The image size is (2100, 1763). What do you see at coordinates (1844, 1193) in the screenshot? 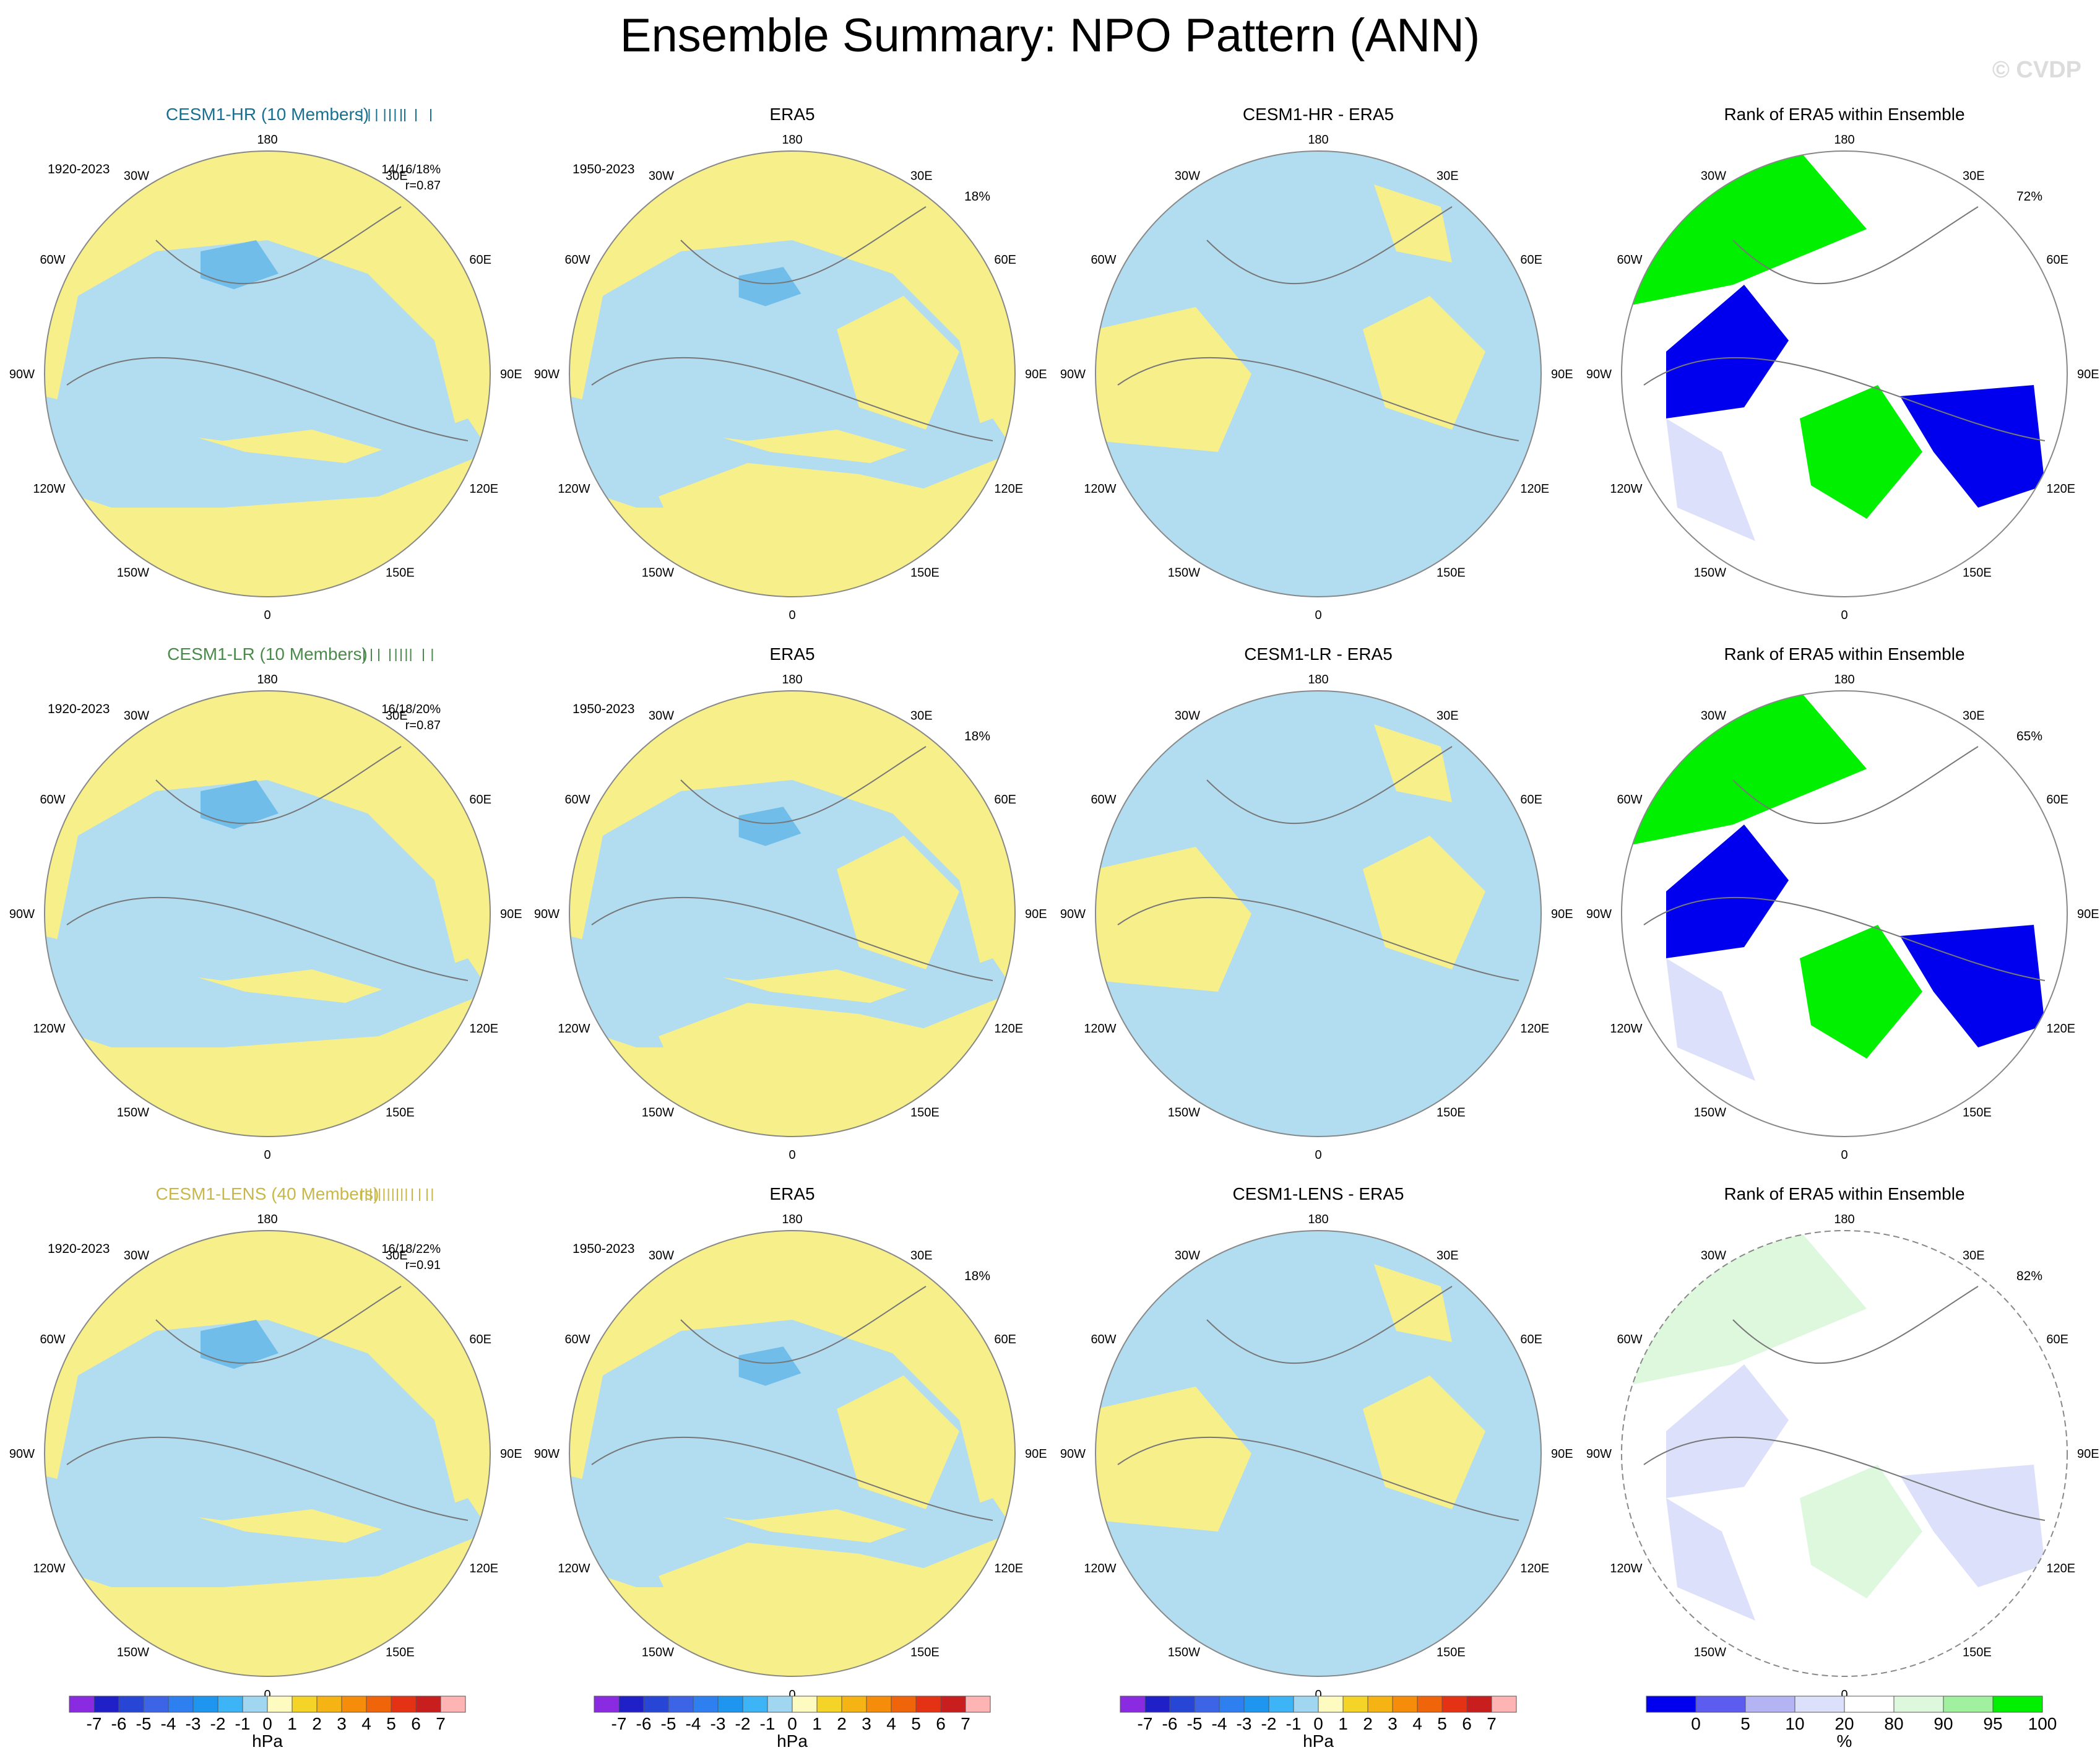
I see `panel-title: Rank of ERA5 within Ensemble` at bounding box center [1844, 1193].